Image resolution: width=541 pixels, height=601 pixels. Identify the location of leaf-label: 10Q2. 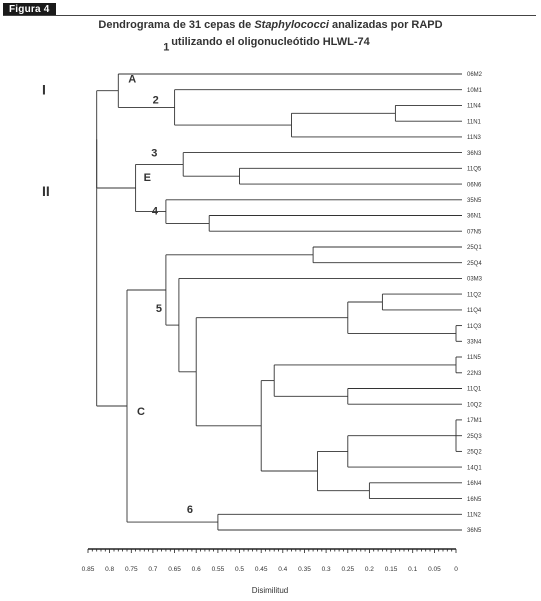
(474, 405).